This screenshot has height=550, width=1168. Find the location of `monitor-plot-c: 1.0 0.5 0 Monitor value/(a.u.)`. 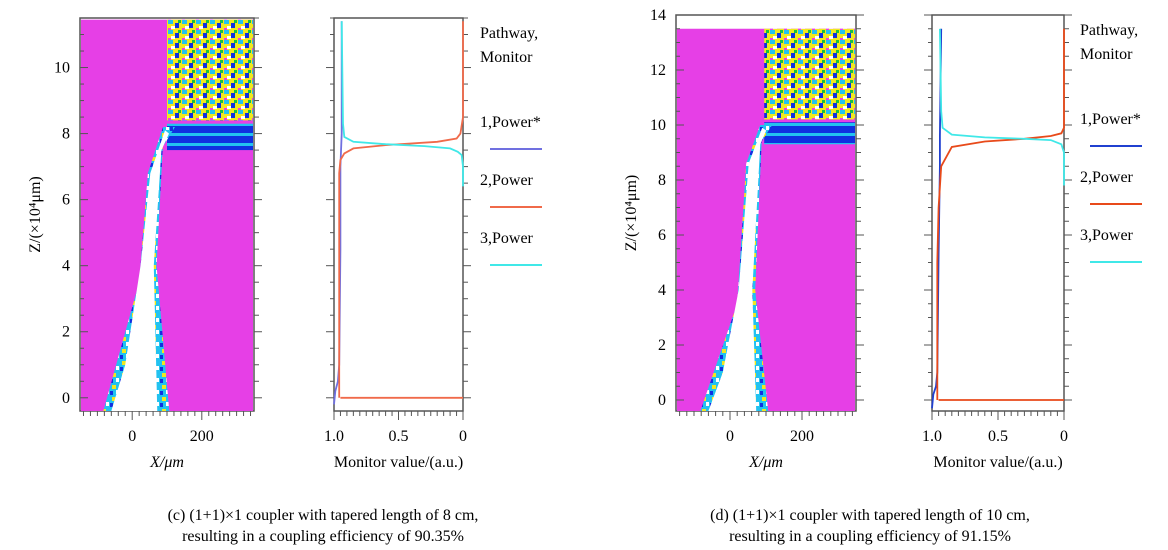

monitor-plot-c: 1.0 0.5 0 Monitor value/(a.u.) is located at coordinates (397, 244).